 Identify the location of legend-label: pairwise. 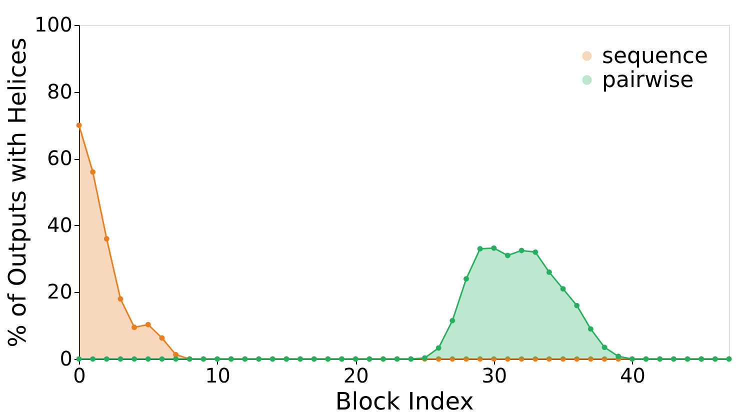
(648, 80).